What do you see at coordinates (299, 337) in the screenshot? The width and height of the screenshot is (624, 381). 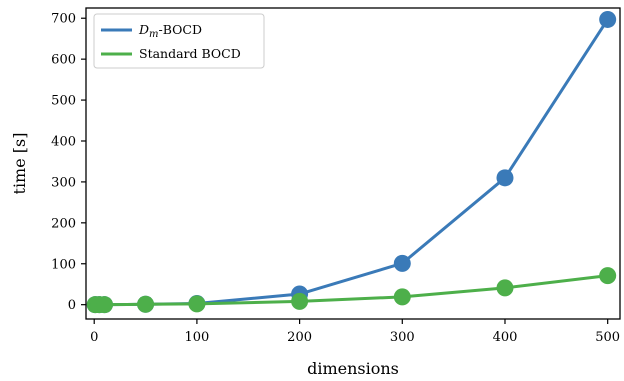 I see `x-tick-label: 200` at bounding box center [299, 337].